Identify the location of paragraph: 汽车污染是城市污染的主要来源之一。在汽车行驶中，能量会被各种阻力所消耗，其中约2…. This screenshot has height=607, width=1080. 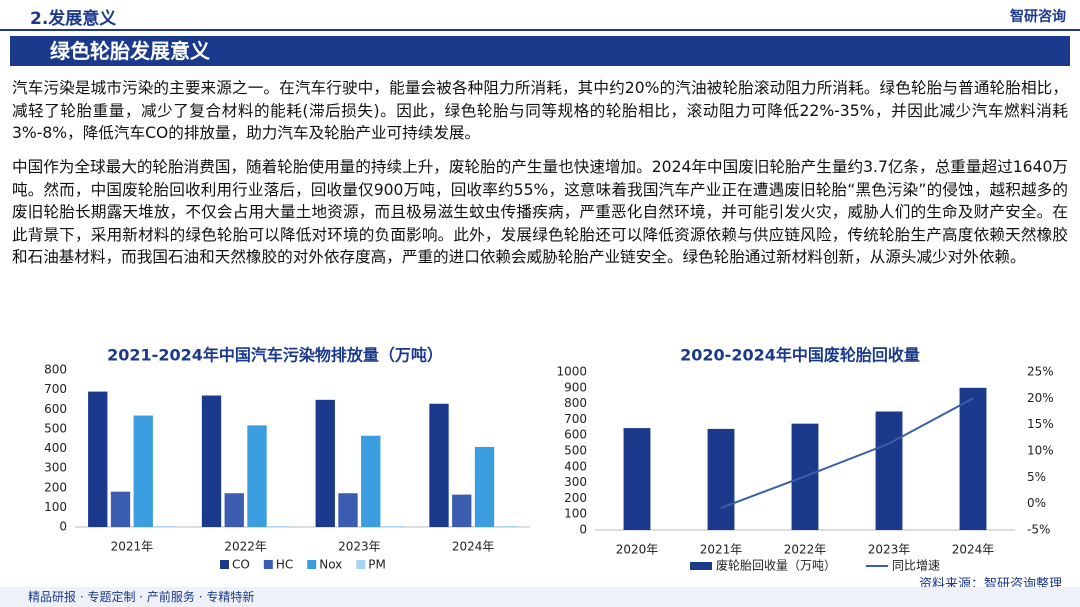
(540, 111).